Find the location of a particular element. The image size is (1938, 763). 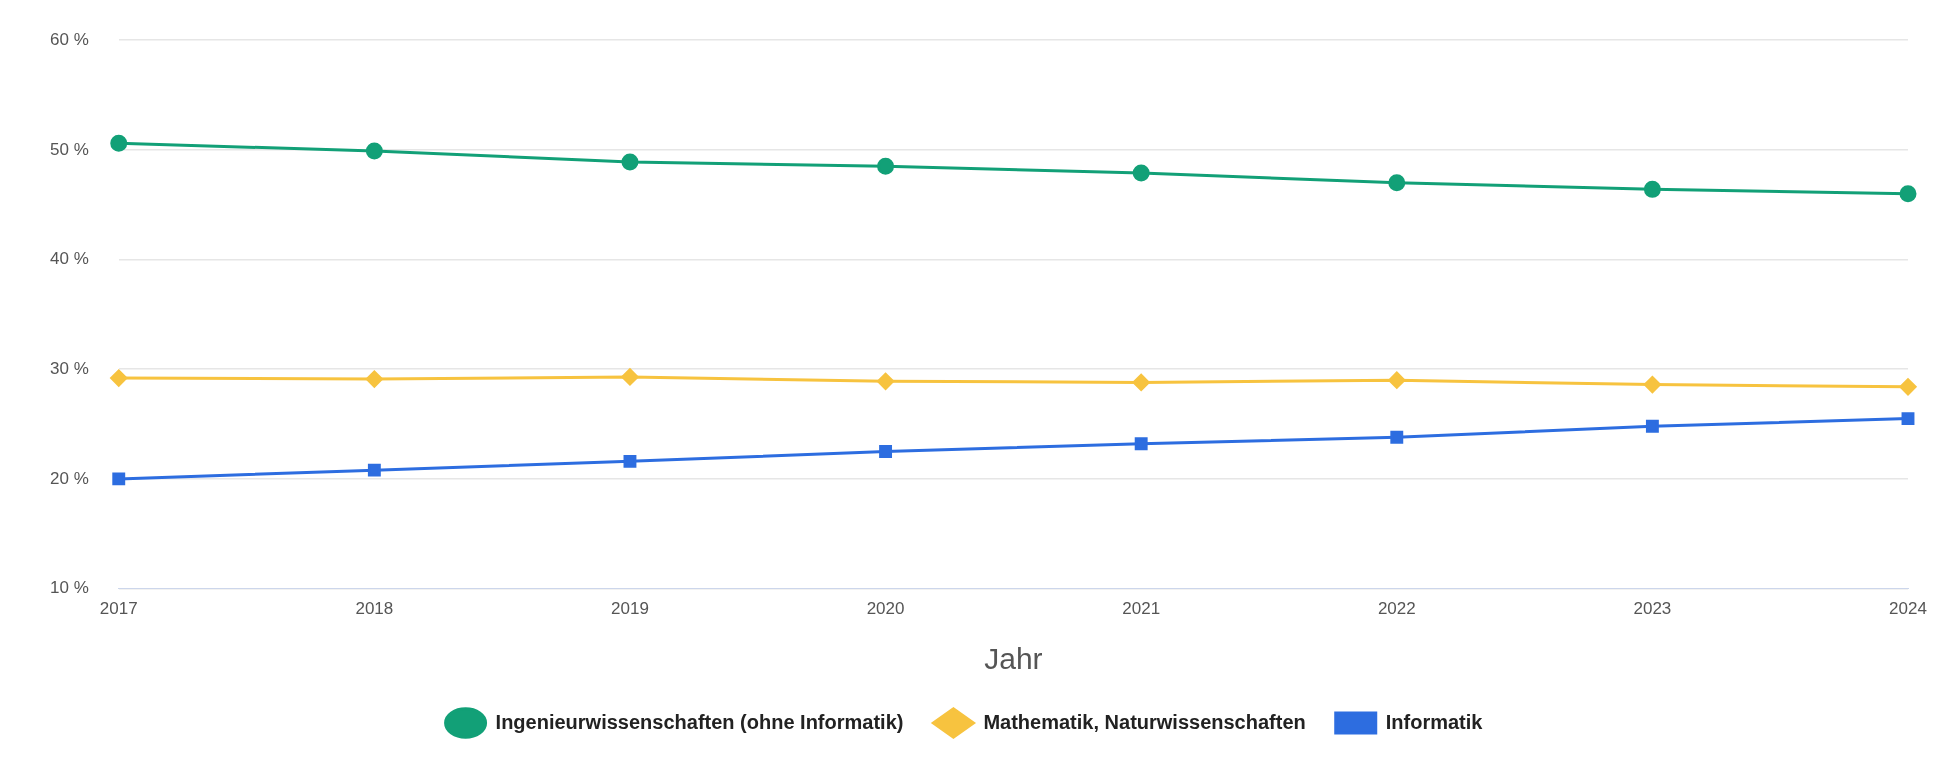

x-axis-title: Jahr is located at coordinates (1013, 659).